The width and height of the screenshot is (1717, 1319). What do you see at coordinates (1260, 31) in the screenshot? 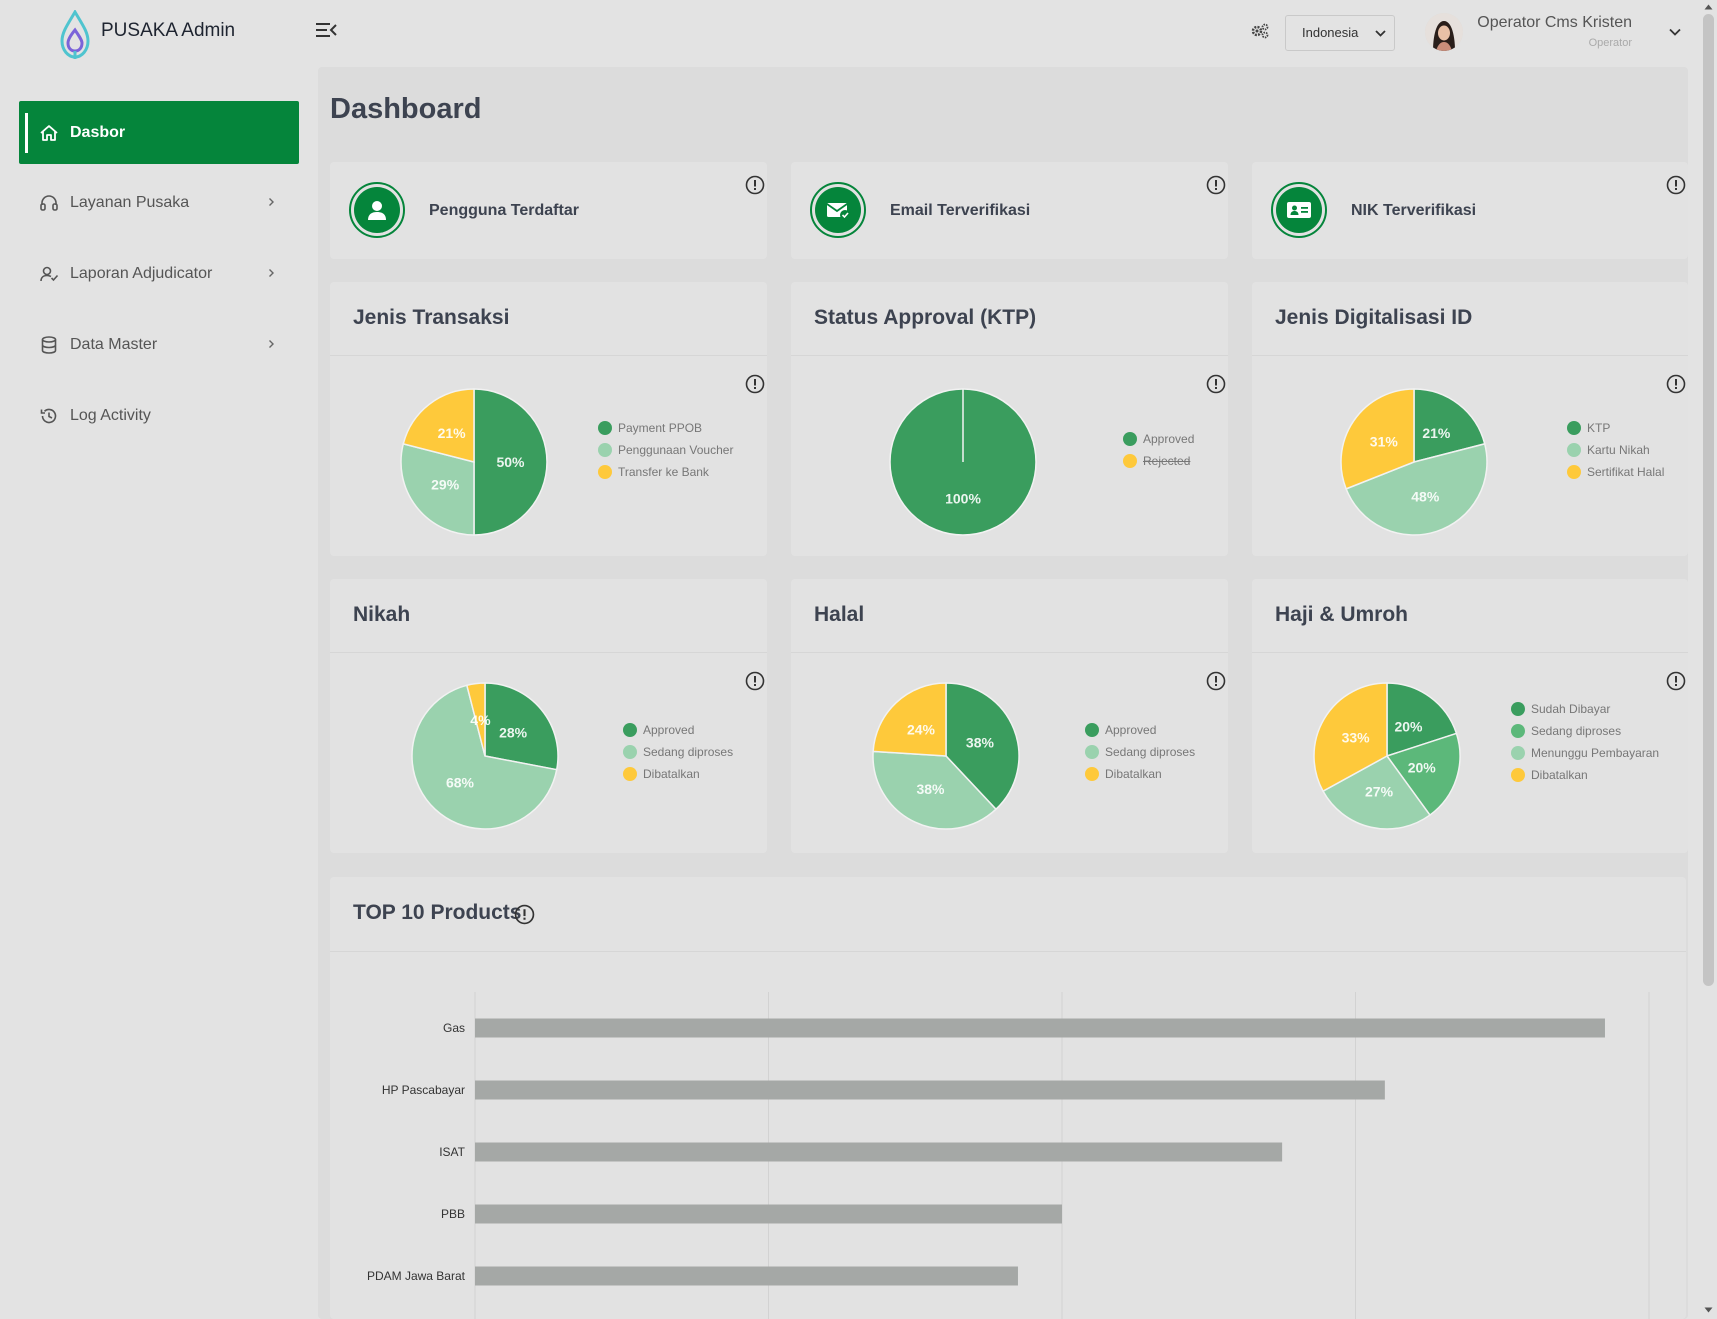
I see `settings-gear-icon` at bounding box center [1260, 31].